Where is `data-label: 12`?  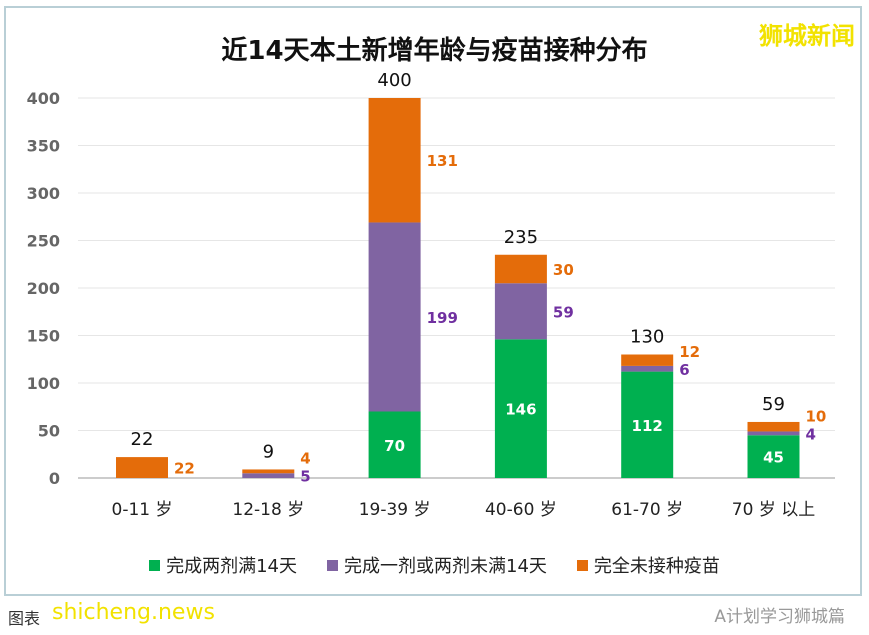 data-label: 12 is located at coordinates (689, 352).